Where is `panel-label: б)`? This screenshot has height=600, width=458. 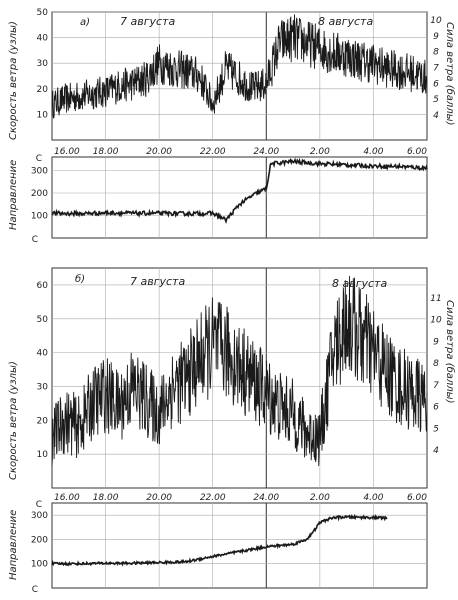 panel-label: б) is located at coordinates (80, 279).